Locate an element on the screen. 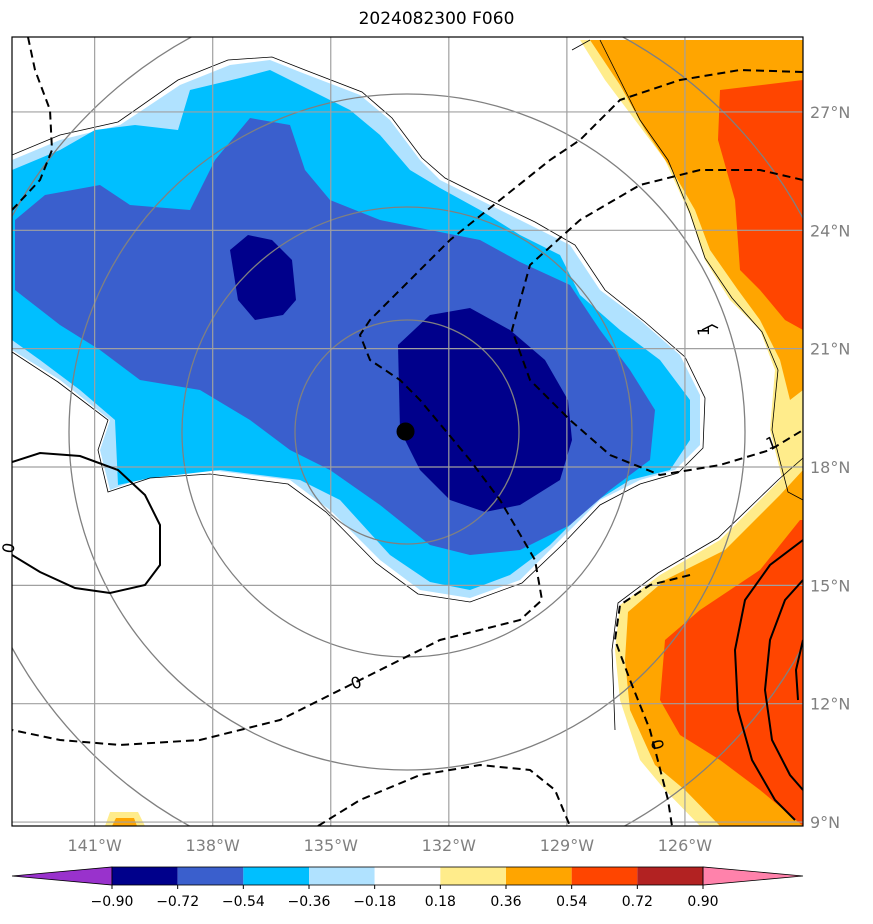 This screenshot has height=924, width=873. colorbar-label: −0.72 is located at coordinates (177, 902).